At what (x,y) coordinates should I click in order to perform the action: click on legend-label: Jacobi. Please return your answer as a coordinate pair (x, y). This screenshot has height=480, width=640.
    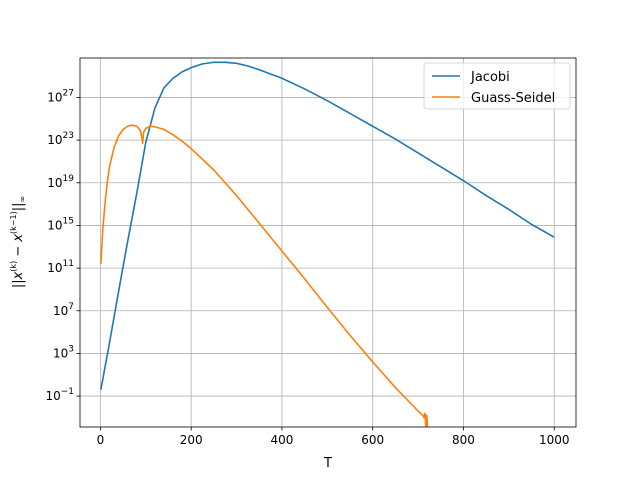
    Looking at the image, I should click on (490, 77).